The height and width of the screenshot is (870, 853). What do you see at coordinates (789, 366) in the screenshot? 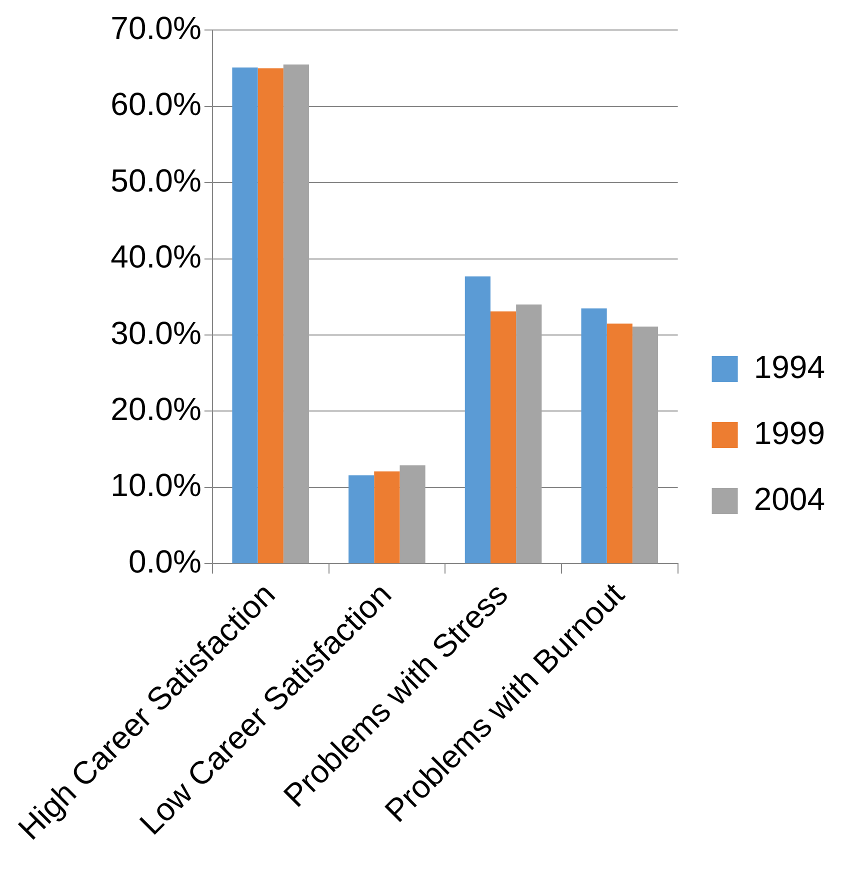
I see `legend-label: 1994` at bounding box center [789, 366].